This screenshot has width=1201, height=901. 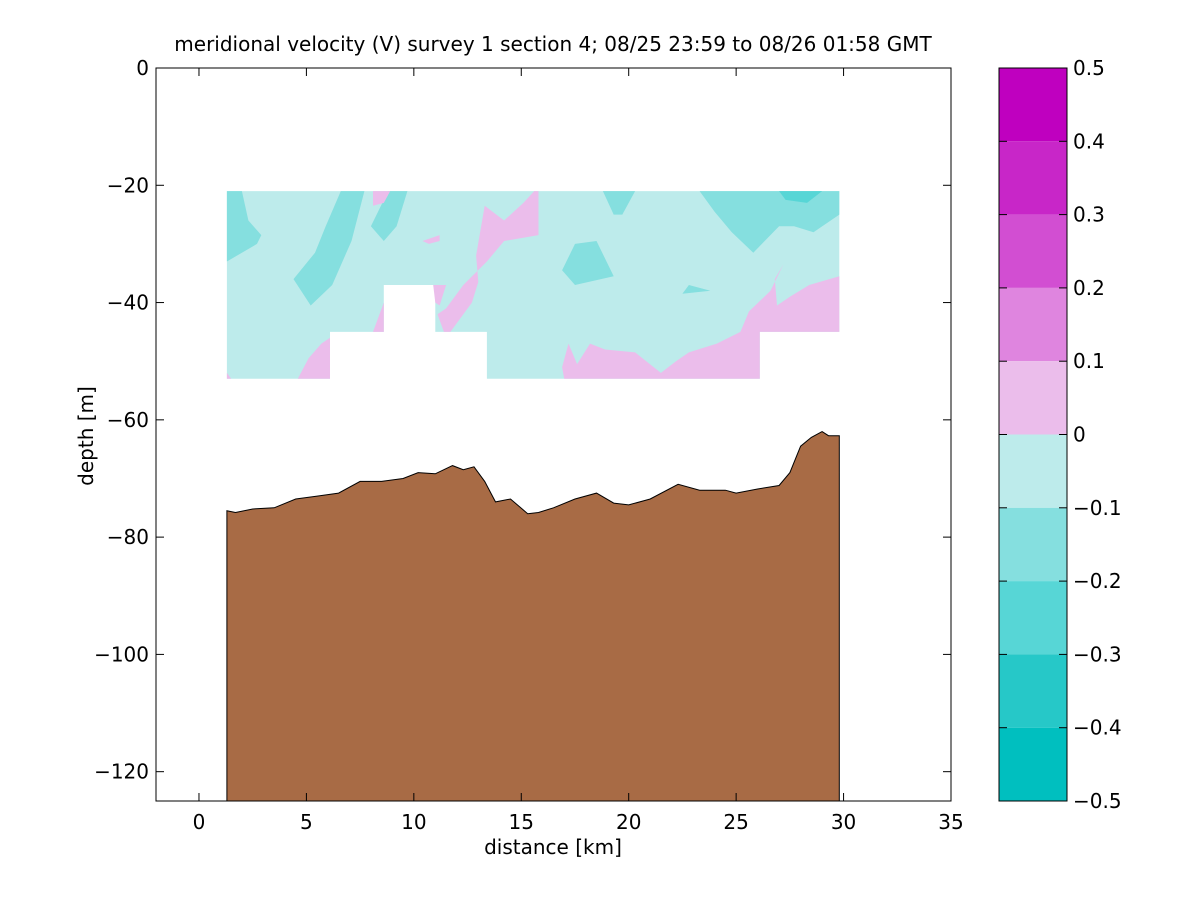 What do you see at coordinates (843, 822) in the screenshot?
I see `x-tick-label: 30` at bounding box center [843, 822].